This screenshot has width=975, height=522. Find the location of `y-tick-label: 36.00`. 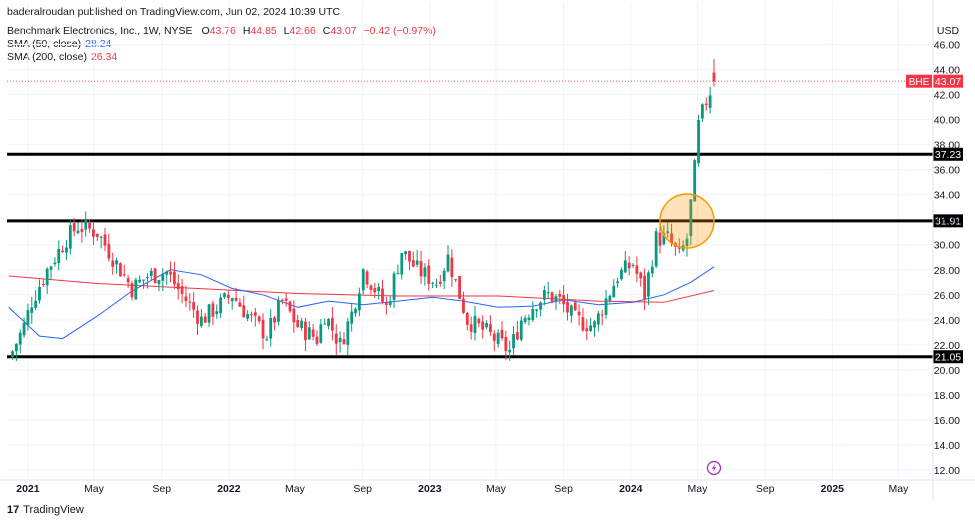

y-tick-label: 36.00 is located at coordinates (947, 171).